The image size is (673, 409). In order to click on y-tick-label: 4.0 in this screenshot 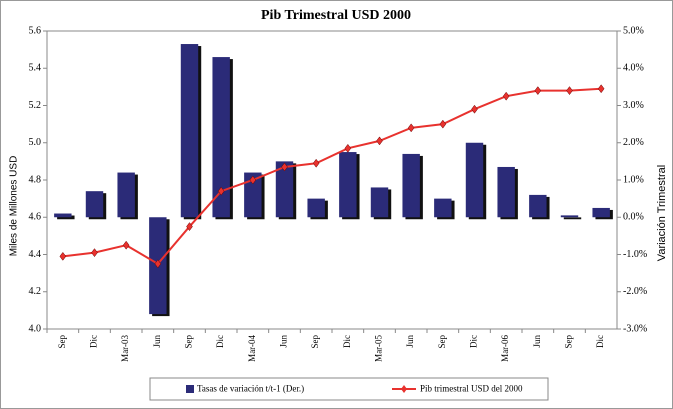, I will do `click(35, 328)`.